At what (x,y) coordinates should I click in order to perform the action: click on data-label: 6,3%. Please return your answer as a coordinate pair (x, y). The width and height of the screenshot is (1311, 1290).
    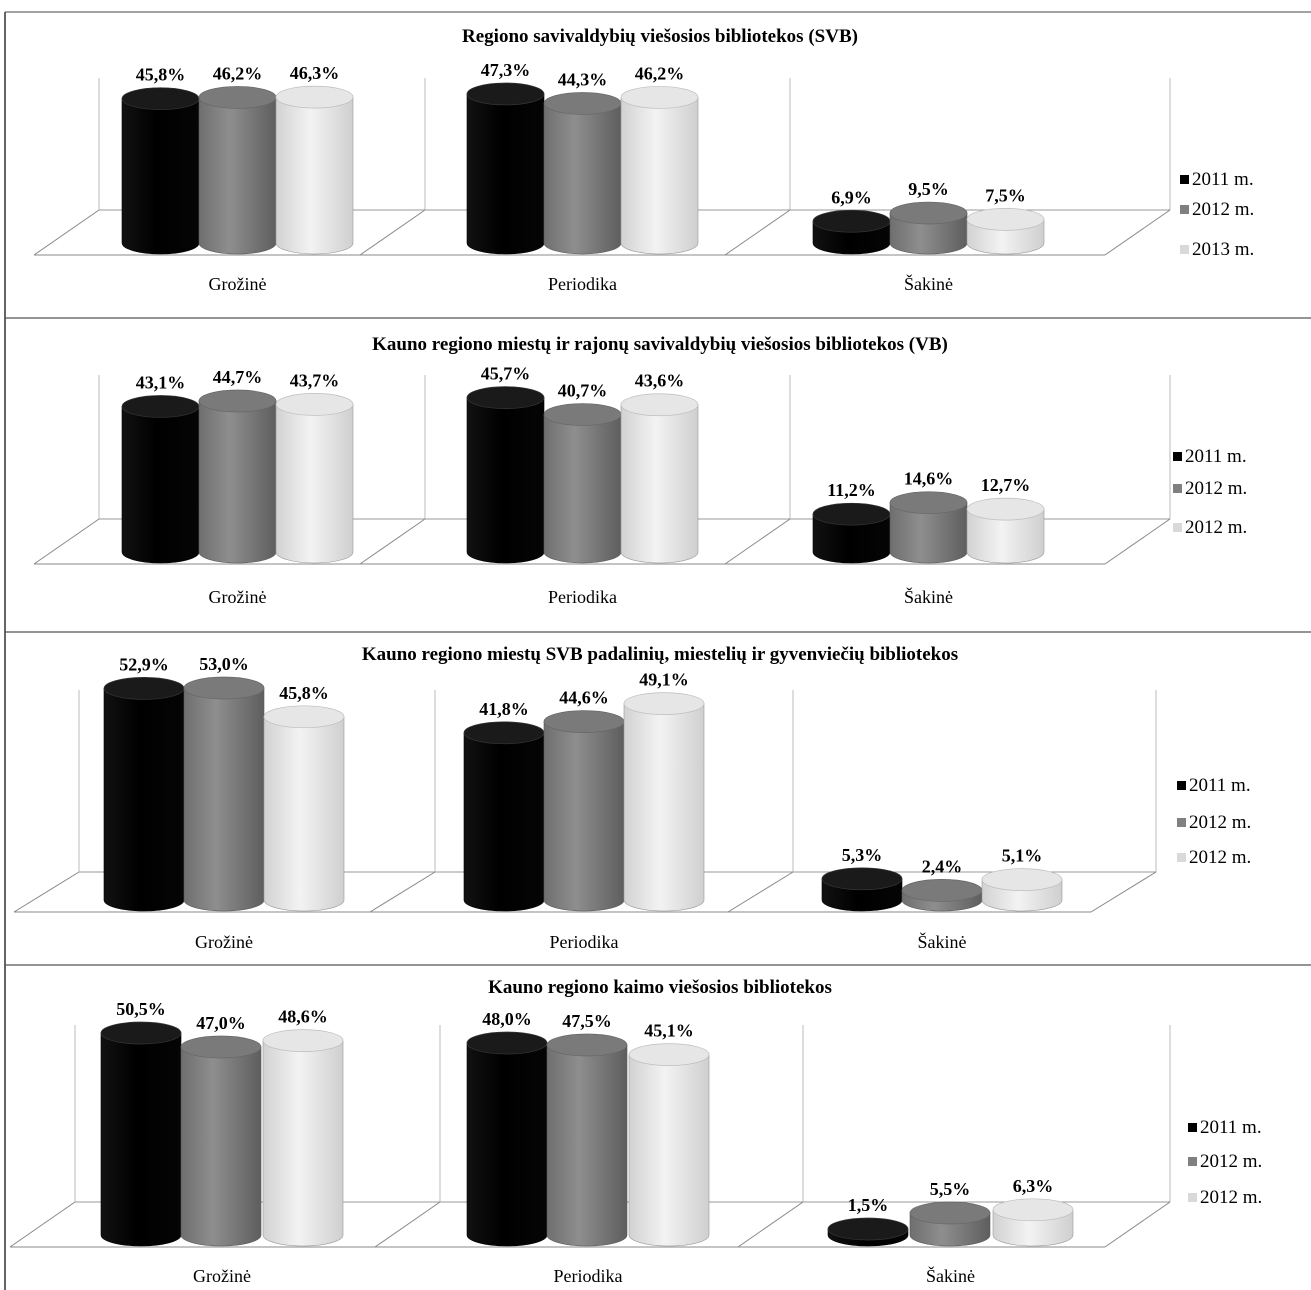
    Looking at the image, I should click on (1033, 1186).